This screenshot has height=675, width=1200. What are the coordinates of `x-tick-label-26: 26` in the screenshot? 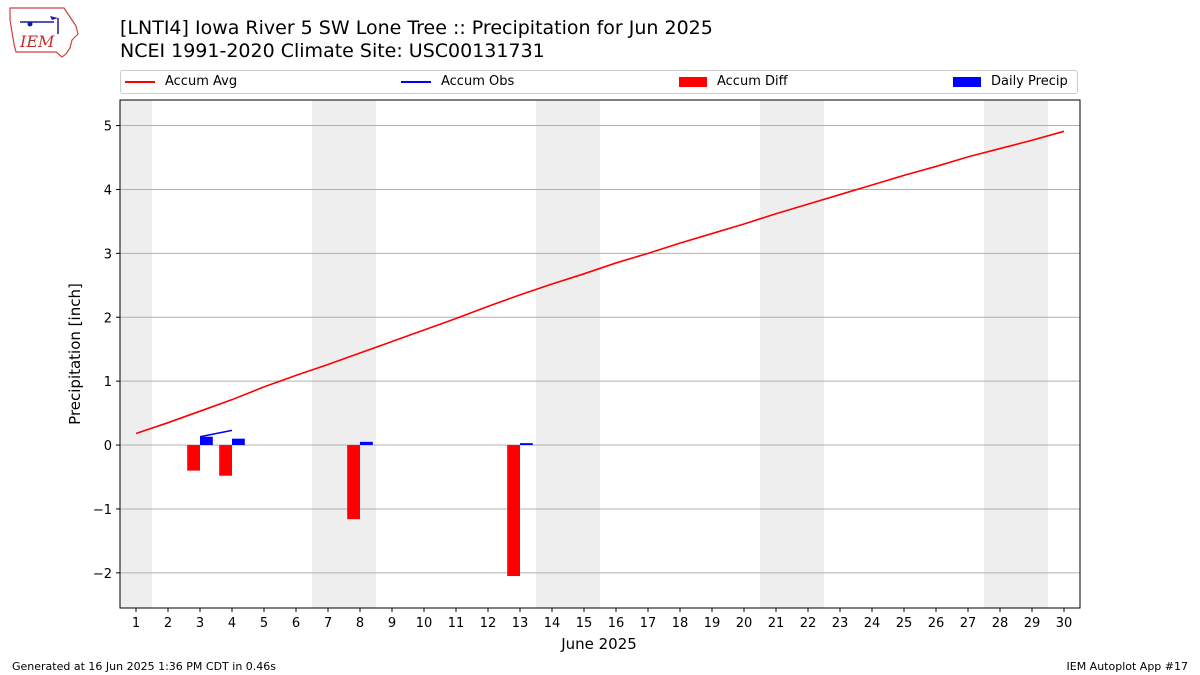 It's located at (936, 623).